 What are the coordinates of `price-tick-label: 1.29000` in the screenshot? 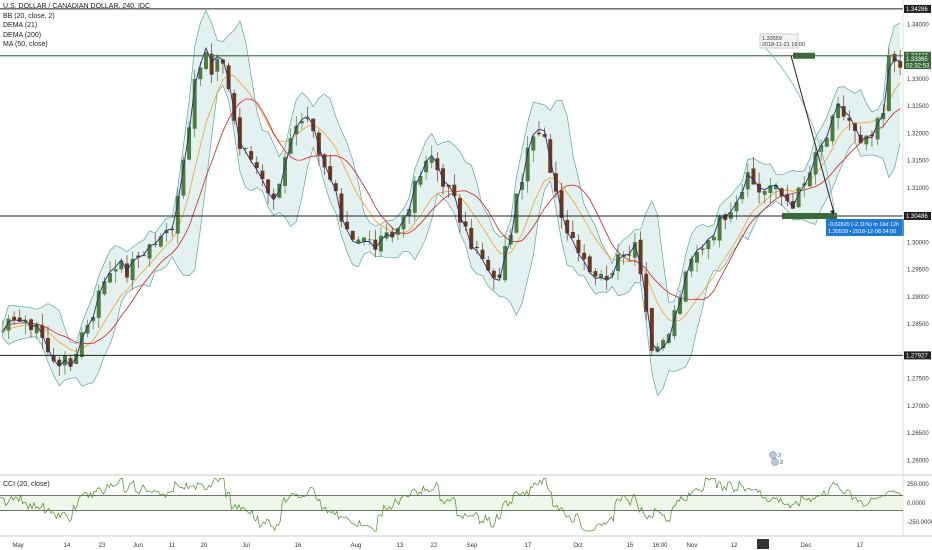 It's located at (918, 298).